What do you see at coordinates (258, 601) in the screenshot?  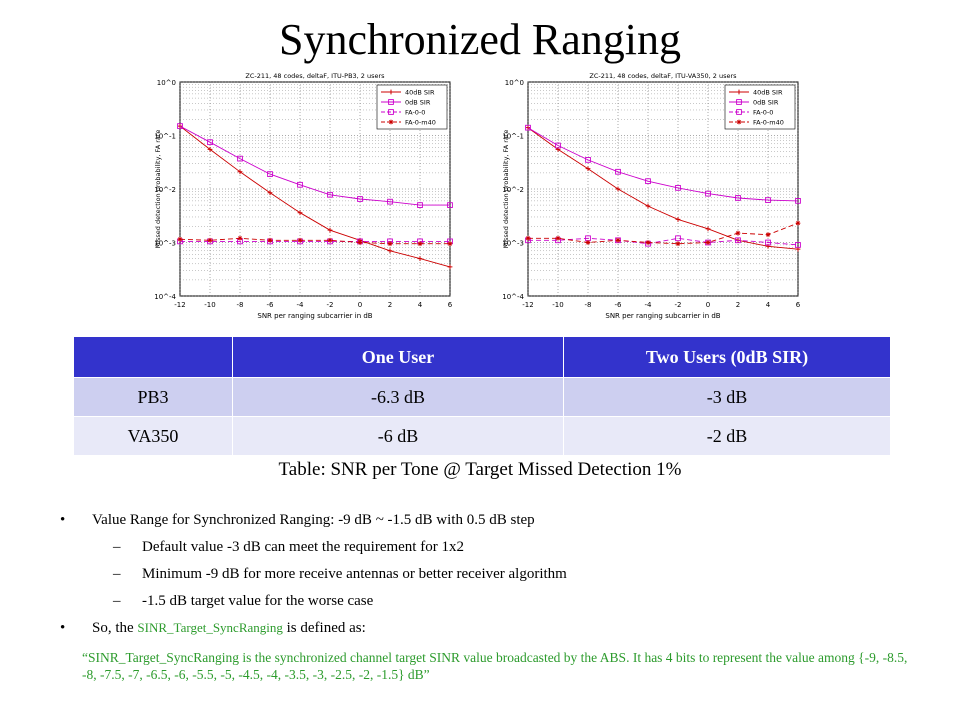 I see `sub-bullet-text: -1.5 dB target value for the worse case` at bounding box center [258, 601].